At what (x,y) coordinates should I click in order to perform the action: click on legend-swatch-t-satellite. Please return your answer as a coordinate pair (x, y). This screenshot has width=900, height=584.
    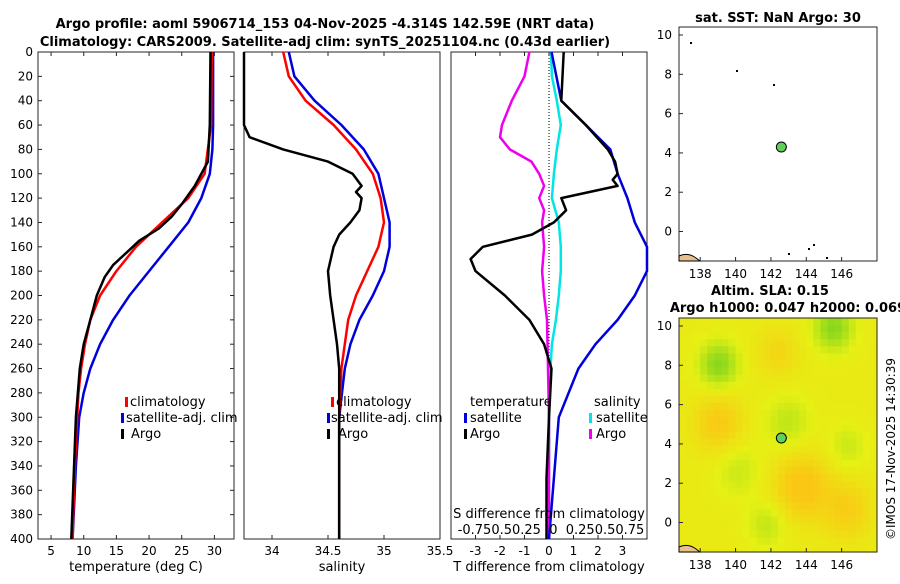
    Looking at the image, I should click on (465, 418).